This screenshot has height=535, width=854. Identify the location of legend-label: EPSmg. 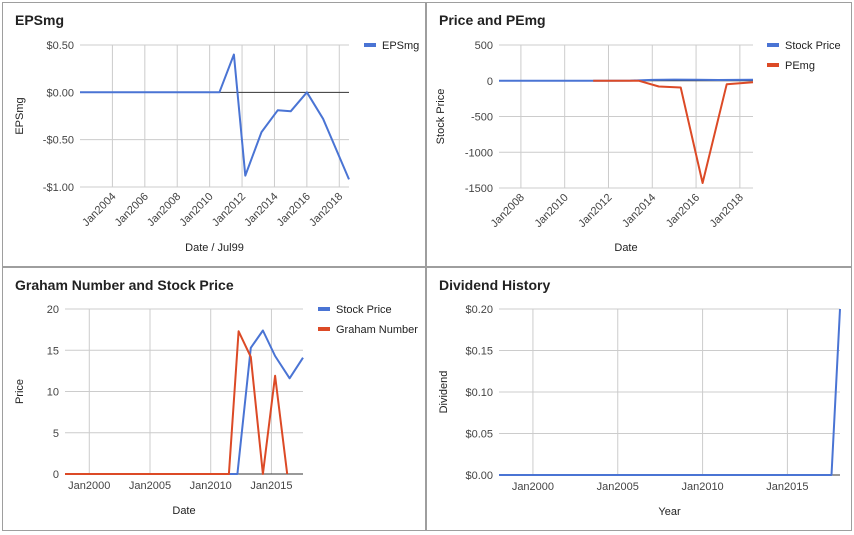
(400, 46).